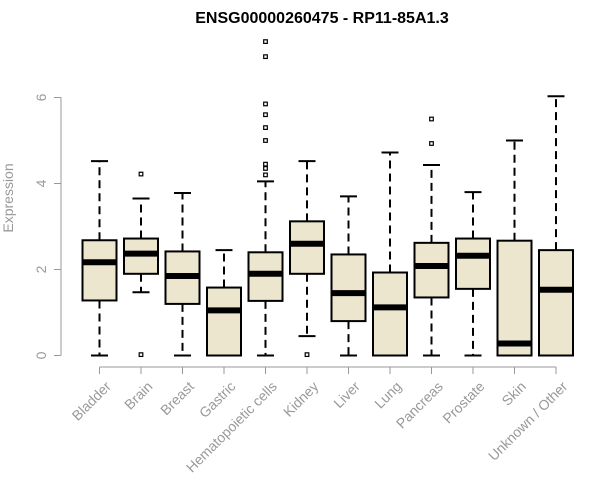  Describe the element at coordinates (322, 18) in the screenshot. I see `chart-title: ENSG00000260475 - RP11-85A1.3` at that location.